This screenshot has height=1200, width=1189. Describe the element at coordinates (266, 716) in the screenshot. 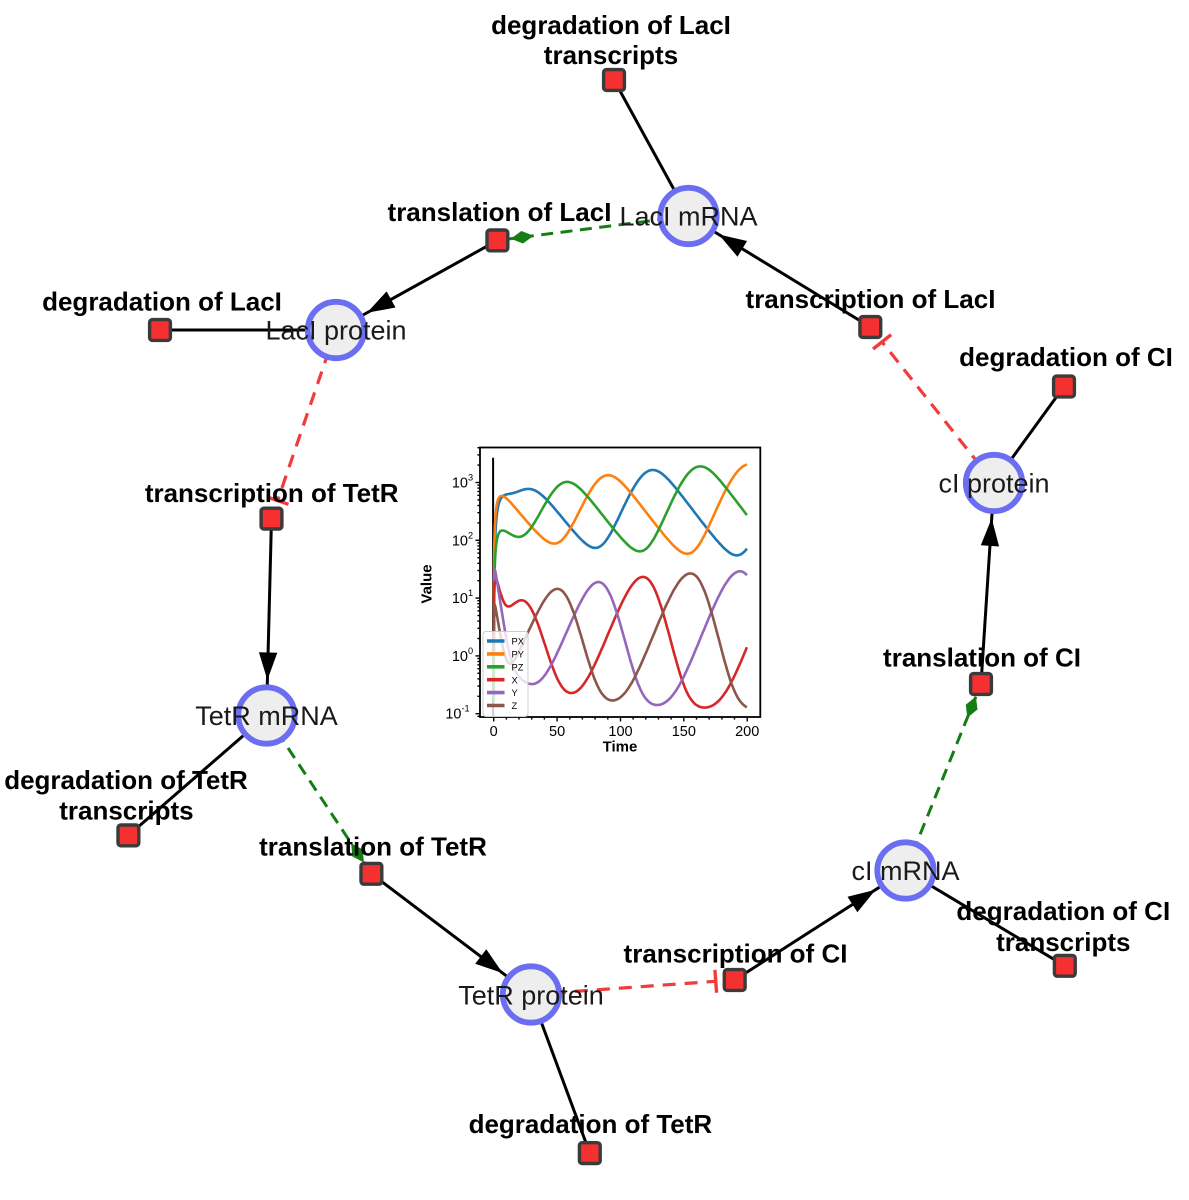

I see `svg-text: TetR mRNA` at that location.